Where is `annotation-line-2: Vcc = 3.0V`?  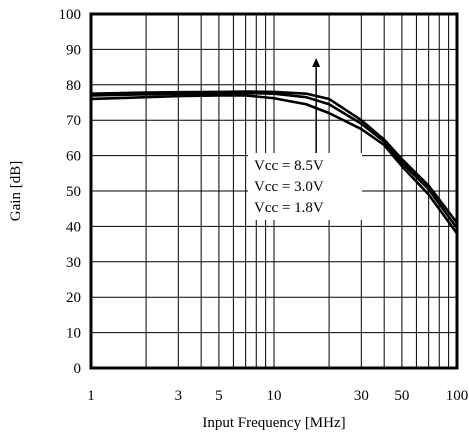 annotation-line-2: Vcc = 3.0V is located at coordinates (289, 187).